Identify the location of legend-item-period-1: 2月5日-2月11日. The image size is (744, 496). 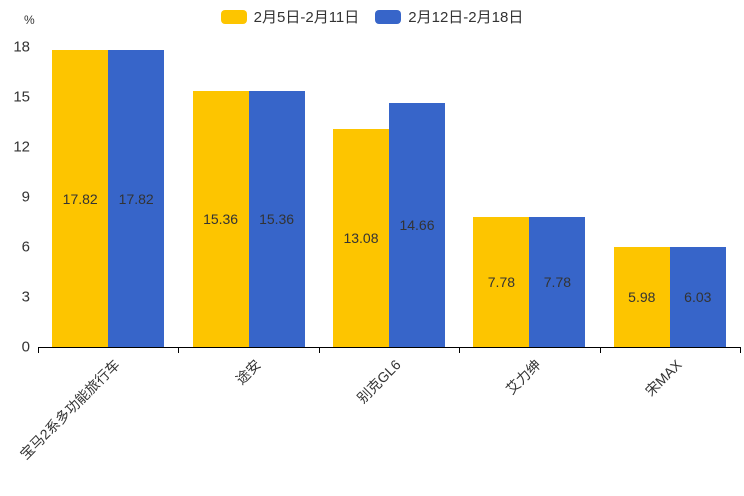
(290, 16).